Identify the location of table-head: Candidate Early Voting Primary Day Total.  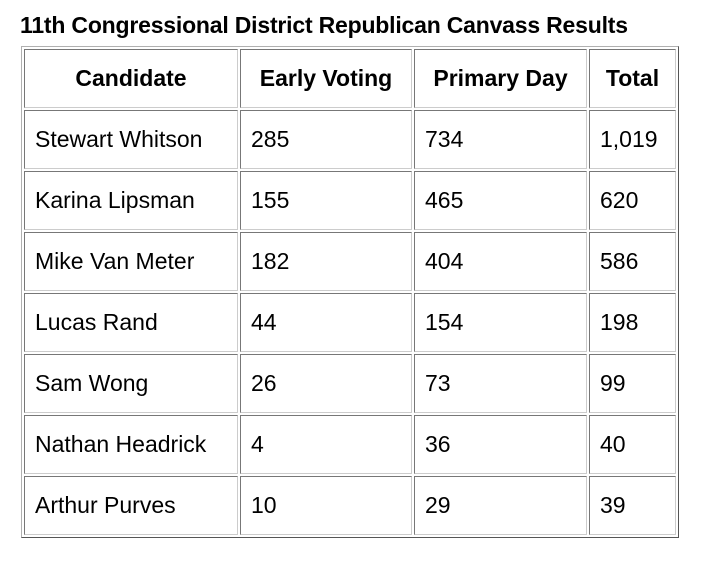
(350, 78).